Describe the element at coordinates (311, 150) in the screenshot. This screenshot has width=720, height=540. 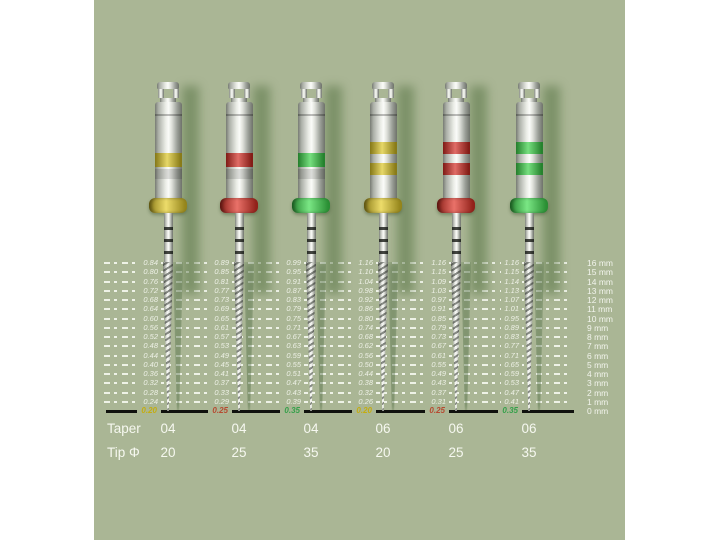
I see `handle` at that location.